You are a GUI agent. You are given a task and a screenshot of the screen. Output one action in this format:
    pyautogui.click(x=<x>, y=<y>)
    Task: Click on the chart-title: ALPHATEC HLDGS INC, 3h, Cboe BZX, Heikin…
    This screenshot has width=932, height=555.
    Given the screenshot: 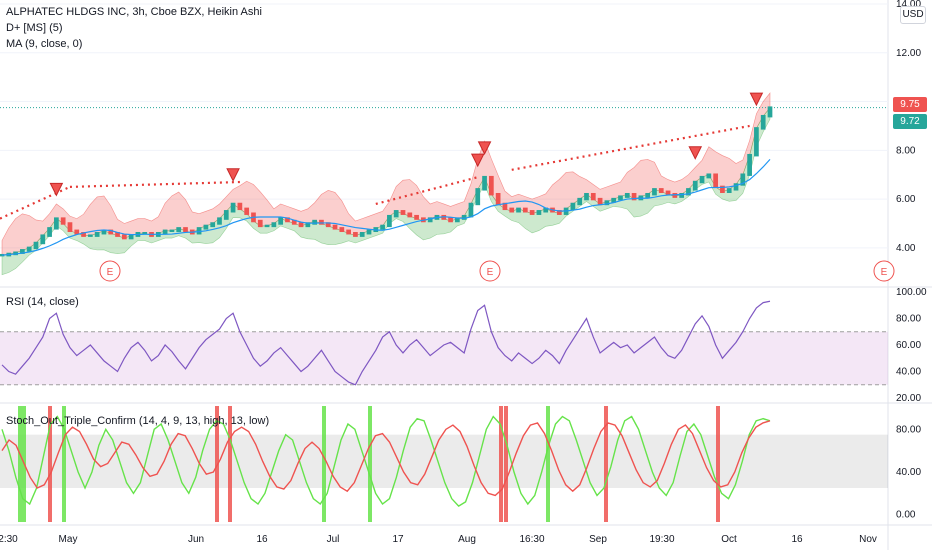 What is the action you would take?
    pyautogui.click(x=134, y=12)
    